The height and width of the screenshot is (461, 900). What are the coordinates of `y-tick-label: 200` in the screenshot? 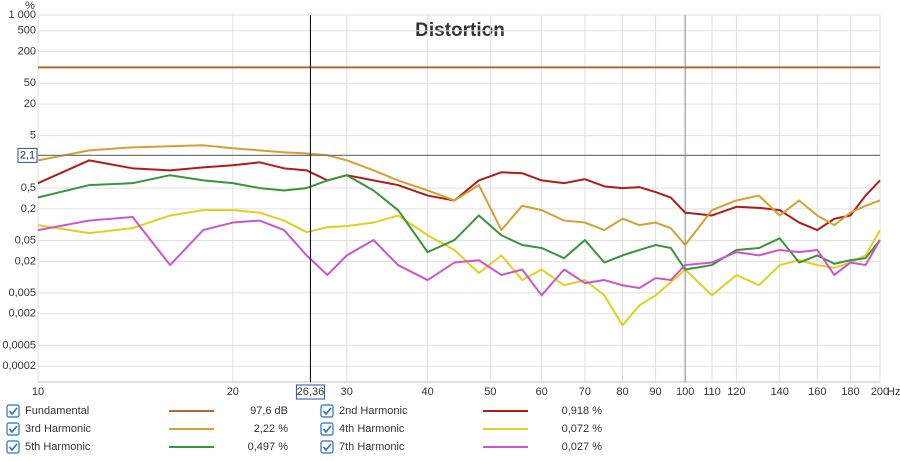 It's located at (27, 52).